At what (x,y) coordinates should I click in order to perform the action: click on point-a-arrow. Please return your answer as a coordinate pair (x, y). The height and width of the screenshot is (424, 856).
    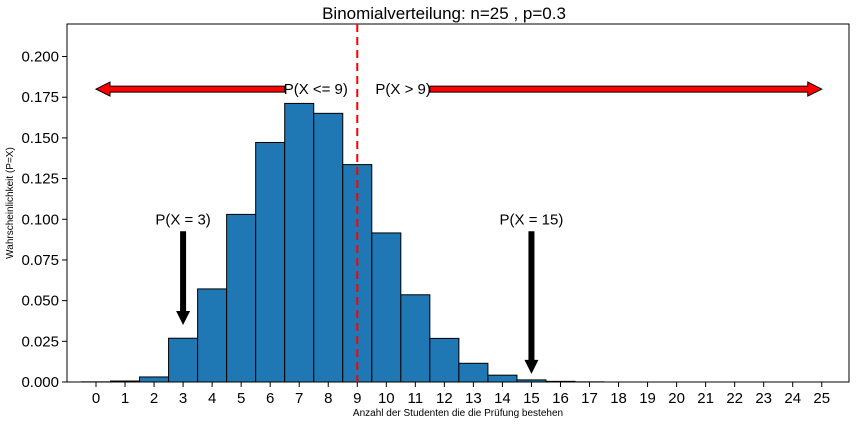
    Looking at the image, I should click on (183, 278).